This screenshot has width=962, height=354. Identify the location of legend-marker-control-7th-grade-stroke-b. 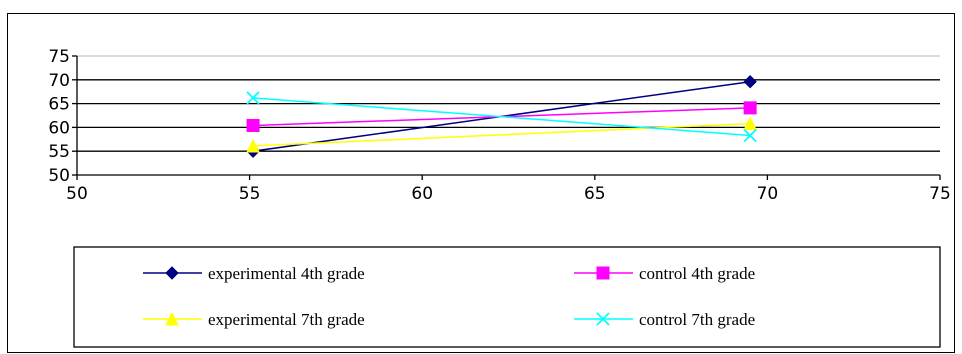
(603, 319).